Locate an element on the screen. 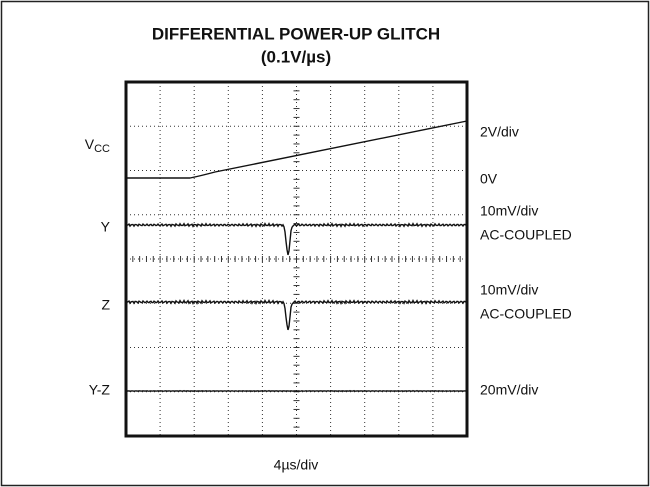  y-trace is located at coordinates (296, 239).